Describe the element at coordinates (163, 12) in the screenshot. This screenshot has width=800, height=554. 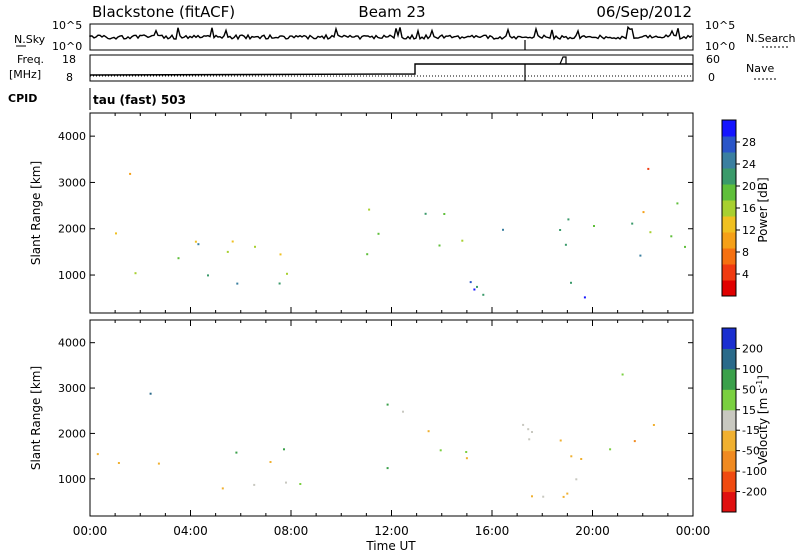
I see `station-title: Blackstone (fitACF)` at that location.